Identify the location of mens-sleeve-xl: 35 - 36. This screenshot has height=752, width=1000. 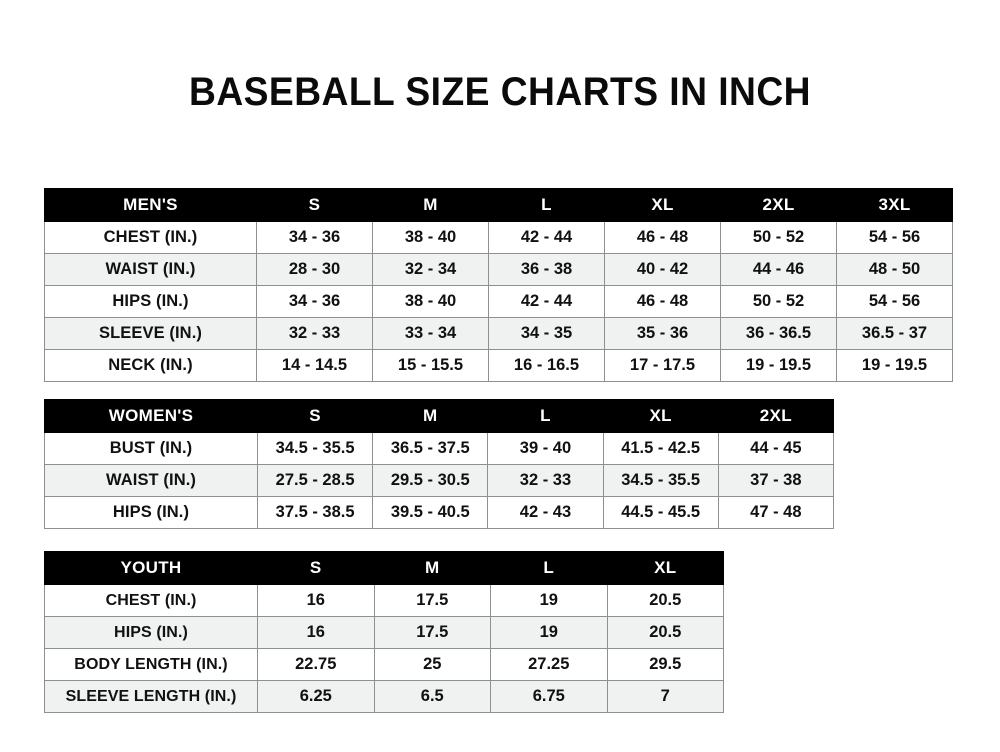
(662, 333).